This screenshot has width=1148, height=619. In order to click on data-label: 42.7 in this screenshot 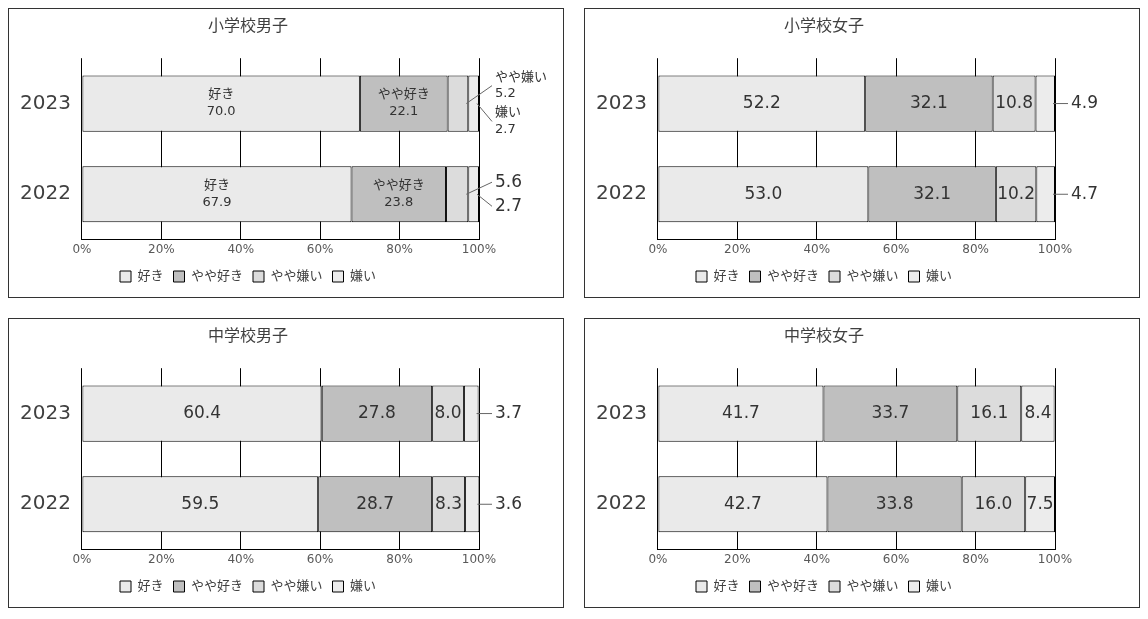, I will do `click(743, 502)`.